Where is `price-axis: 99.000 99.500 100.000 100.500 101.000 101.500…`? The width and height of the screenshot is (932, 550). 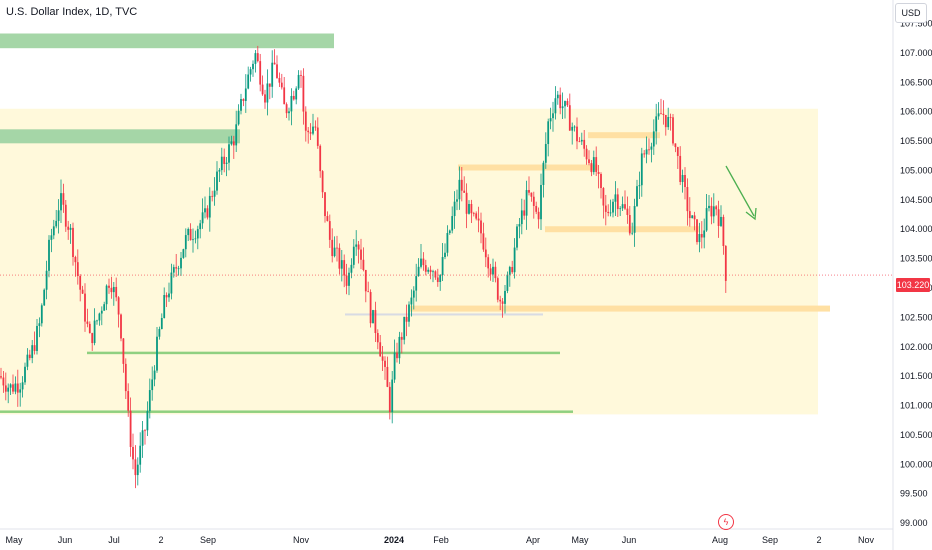
price-axis: 99.000 99.500 100.000 100.500 101.000 101.500… is located at coordinates (916, 274).